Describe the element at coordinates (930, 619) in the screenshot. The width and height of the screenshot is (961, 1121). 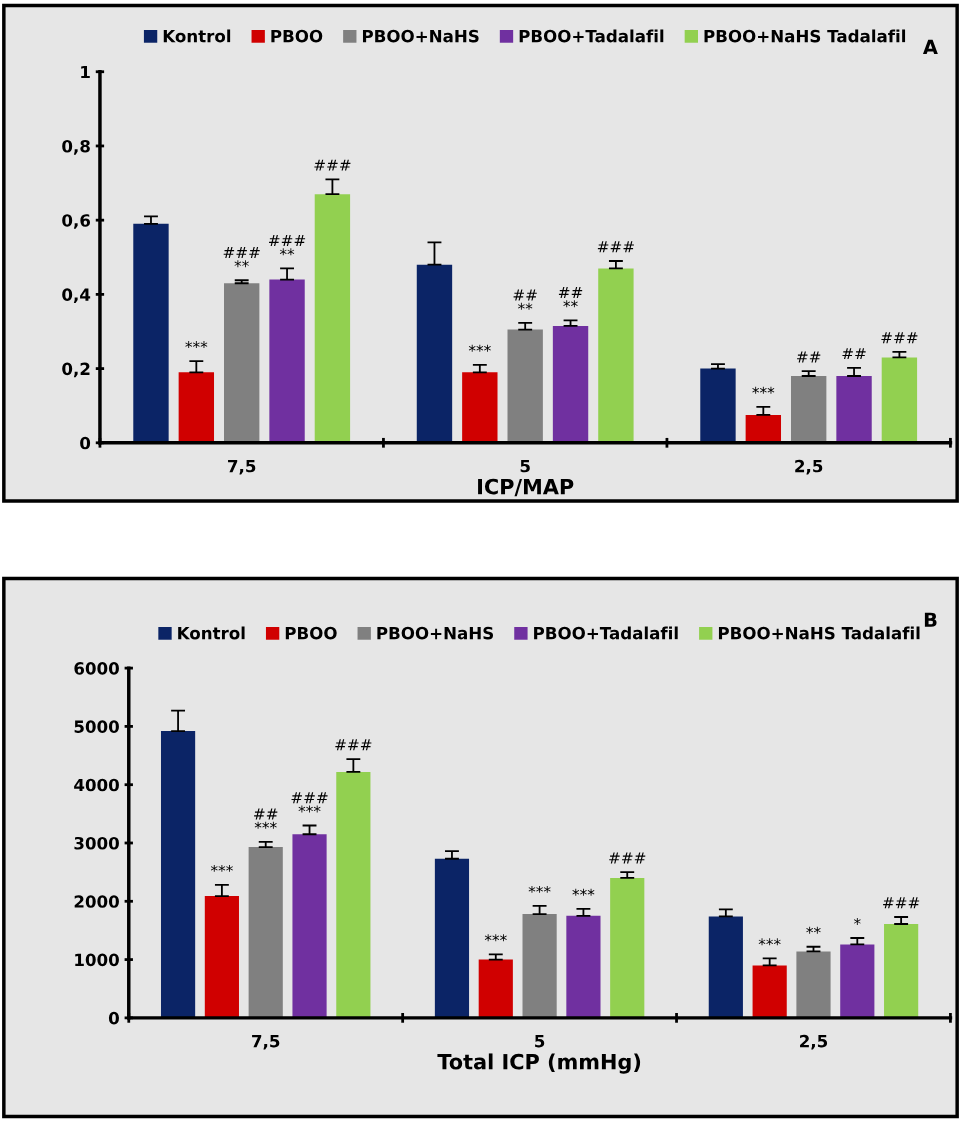
I see `text: B` at that location.